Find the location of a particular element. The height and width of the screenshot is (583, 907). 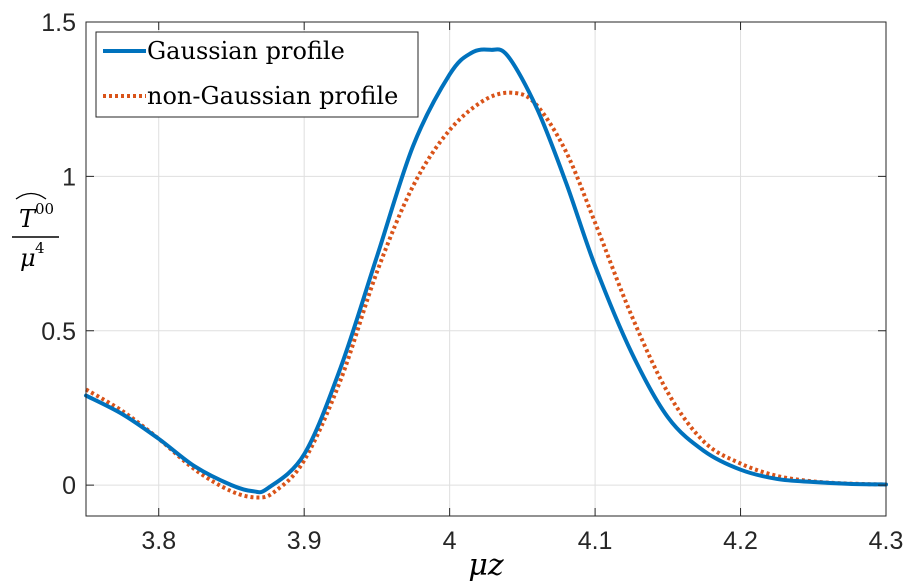

y-tick-label: 0 is located at coordinates (69, 486).